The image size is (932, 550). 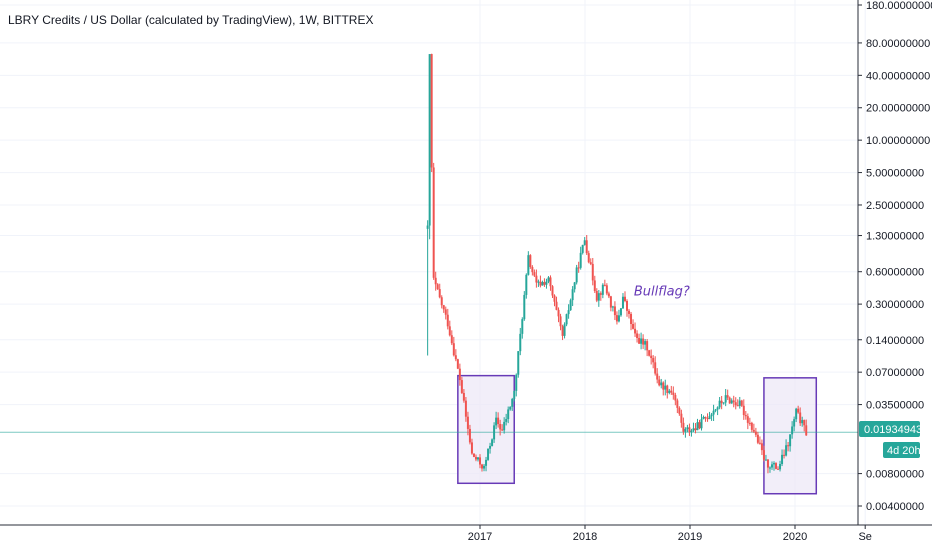 What do you see at coordinates (585, 537) in the screenshot?
I see `x-tick-label: 2018` at bounding box center [585, 537].